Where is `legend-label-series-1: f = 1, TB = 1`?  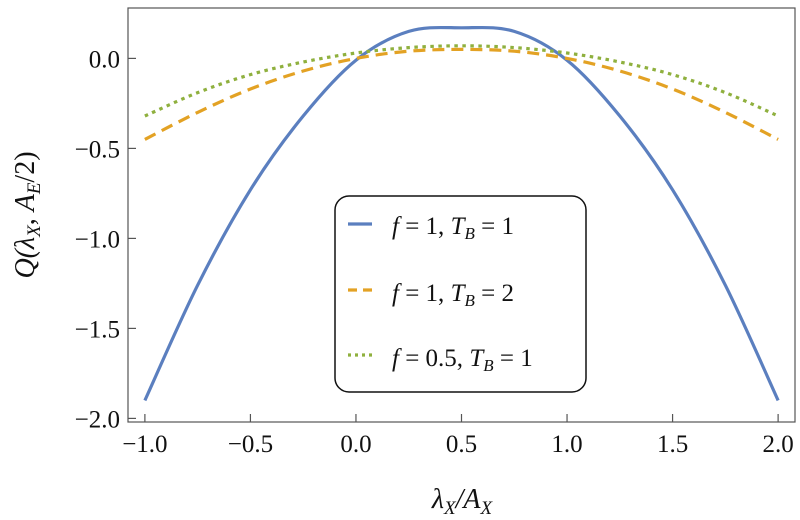 legend-label-series-1: f = 1, TB = 1 is located at coordinates (453, 228).